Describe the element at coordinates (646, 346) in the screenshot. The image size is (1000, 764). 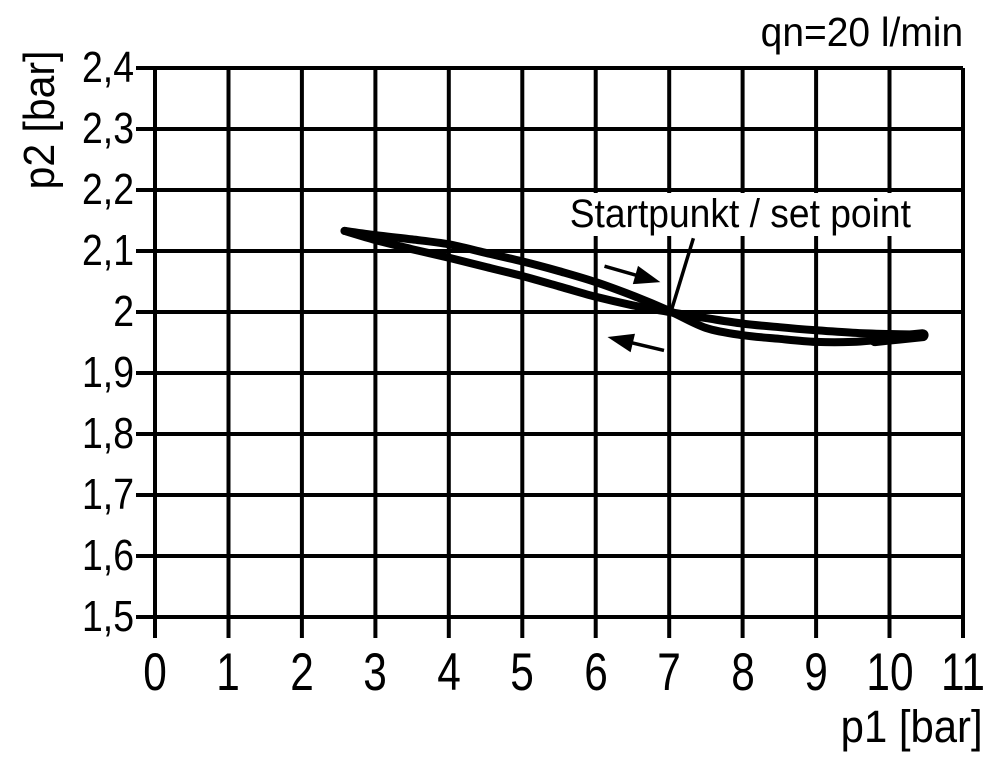
I see `return-direction-arrow-shaft` at that location.